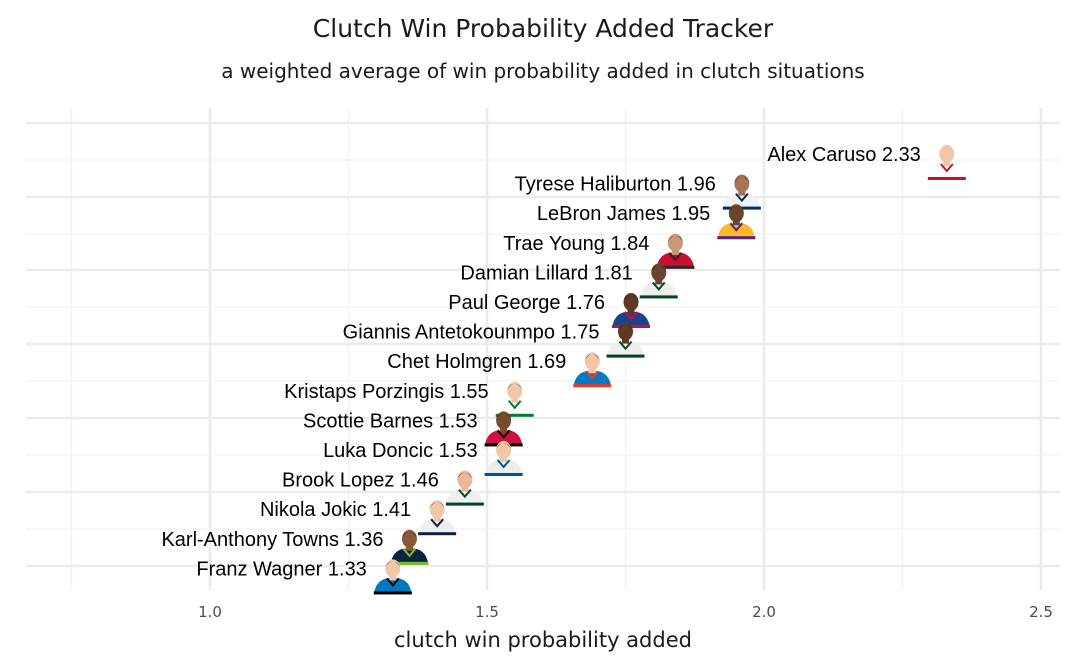 This screenshot has width=1077, height=670. I want to click on player-label: Luka Doncic 1.53, so click(400, 451).